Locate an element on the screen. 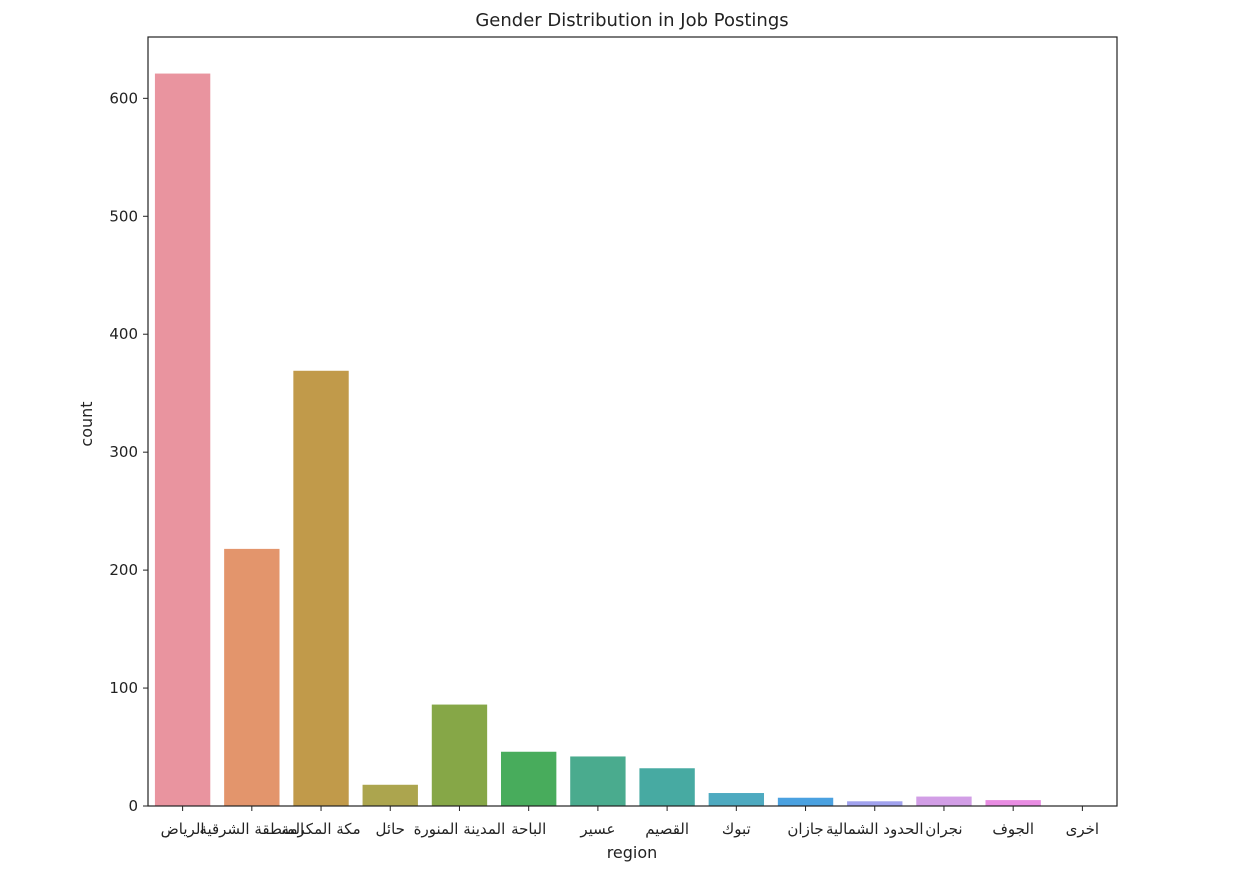 The image size is (1249, 874). y-tick-label: 400 is located at coordinates (123, 334).